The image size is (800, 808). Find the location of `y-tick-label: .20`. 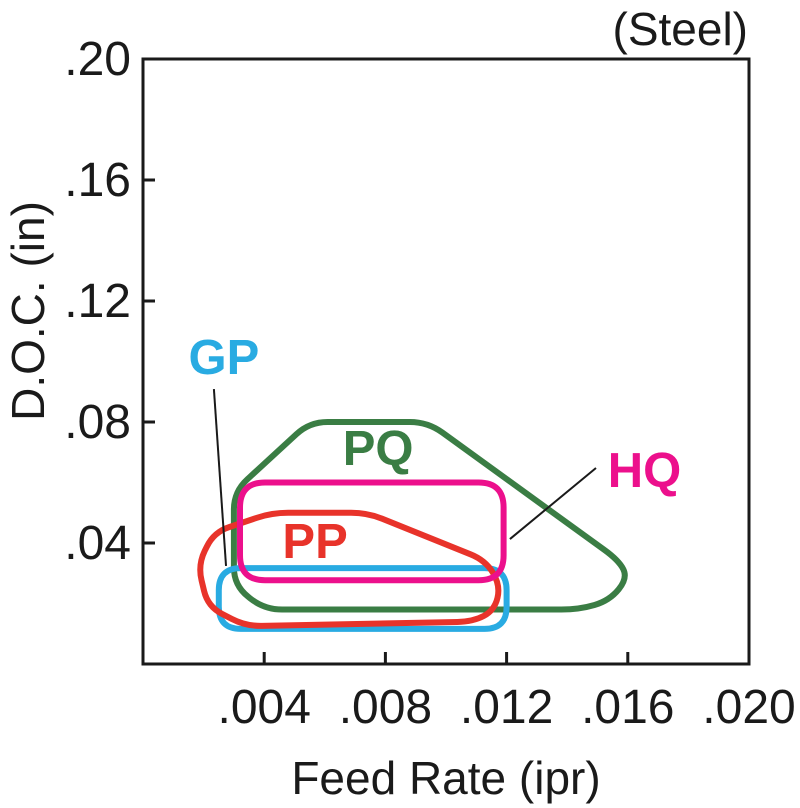

y-tick-label: .20 is located at coordinates (97, 59).